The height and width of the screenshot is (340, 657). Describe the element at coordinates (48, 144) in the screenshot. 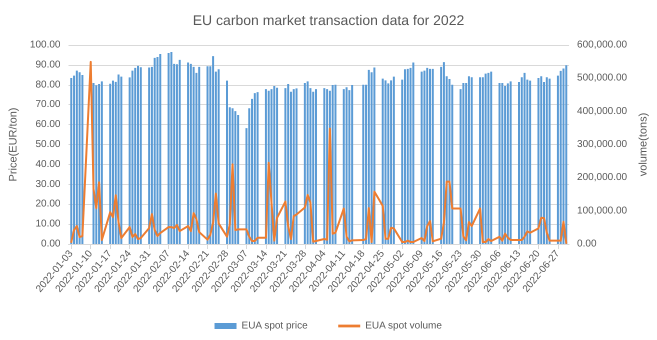

I see `y-tick-label: 50.00` at that location.